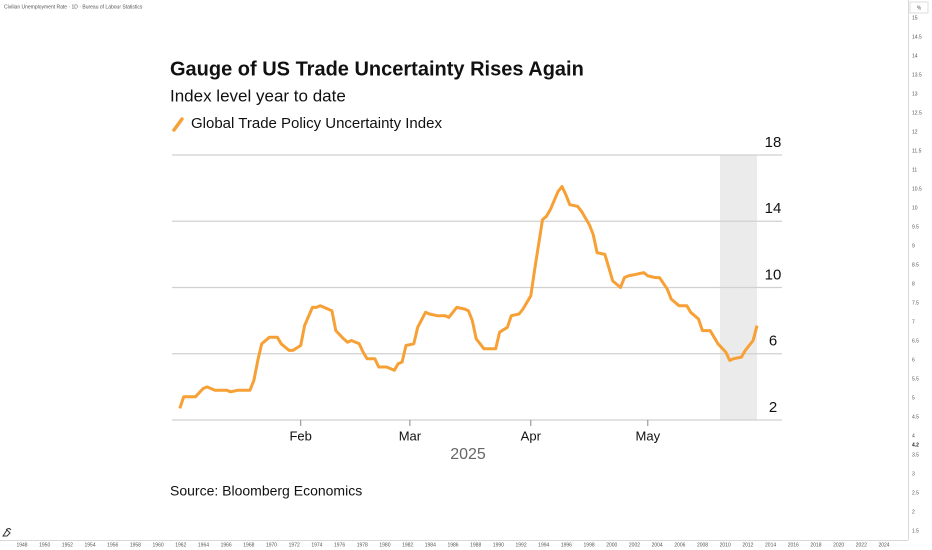 The width and height of the screenshot is (932, 550). What do you see at coordinates (294, 545) in the screenshot?
I see `time-tick-label: 1972` at bounding box center [294, 545].